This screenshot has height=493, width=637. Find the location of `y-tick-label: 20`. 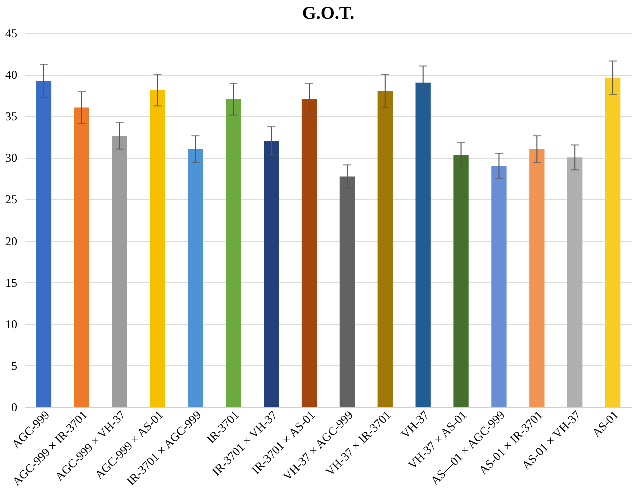

y-tick-label: 20 is located at coordinates (12, 241).